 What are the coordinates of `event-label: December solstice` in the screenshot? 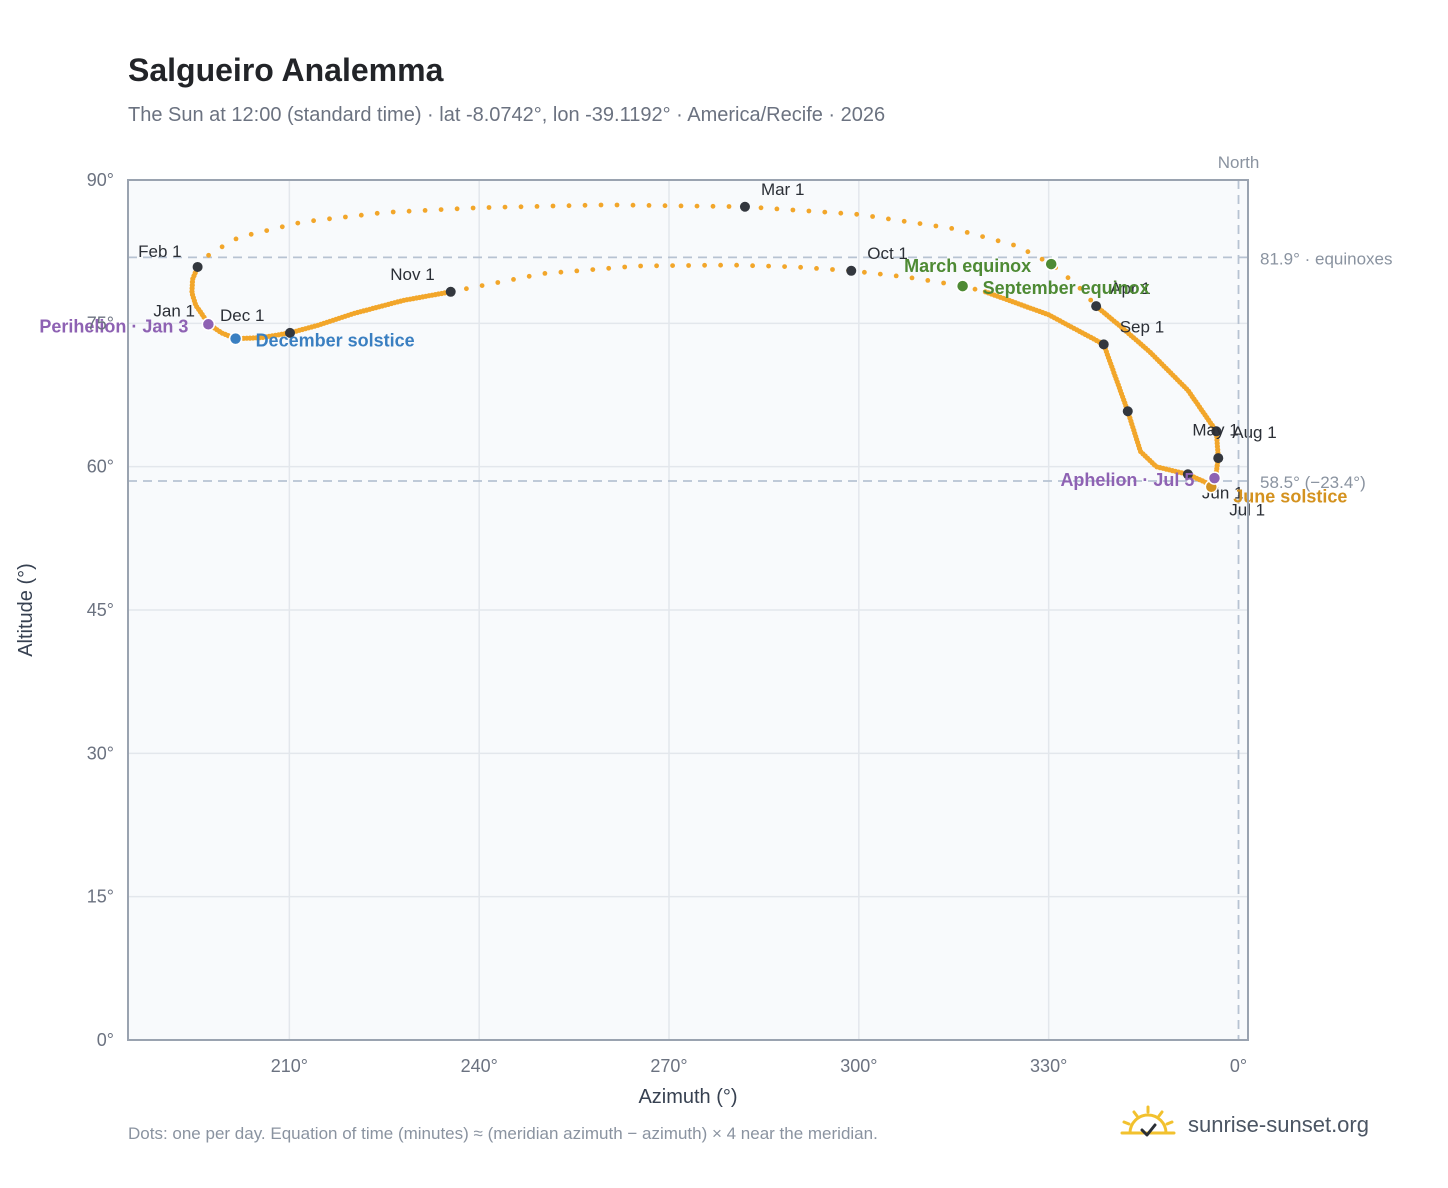 It's located at (335, 341).